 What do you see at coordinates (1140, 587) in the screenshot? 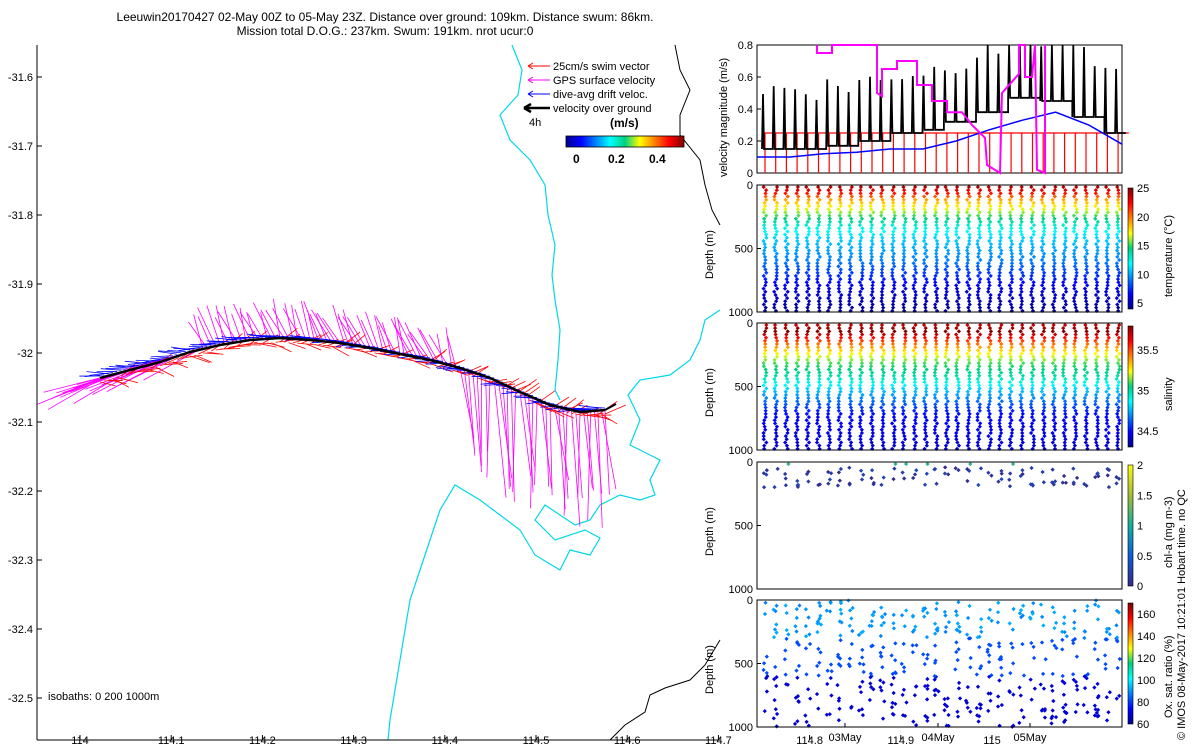
I see `colorbar-tick-label: 0` at bounding box center [1140, 587].